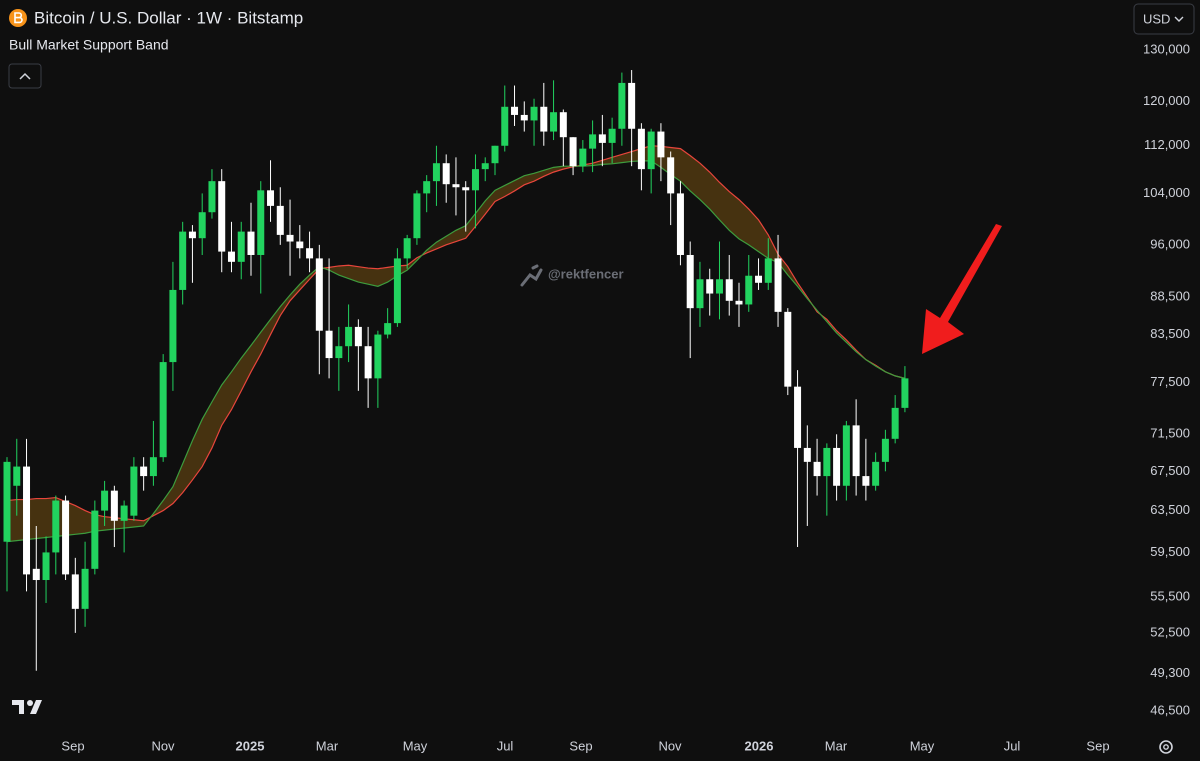 This screenshot has width=1200, height=761. What do you see at coordinates (836, 745) in the screenshot?
I see `x-tick-label: Mar` at bounding box center [836, 745].